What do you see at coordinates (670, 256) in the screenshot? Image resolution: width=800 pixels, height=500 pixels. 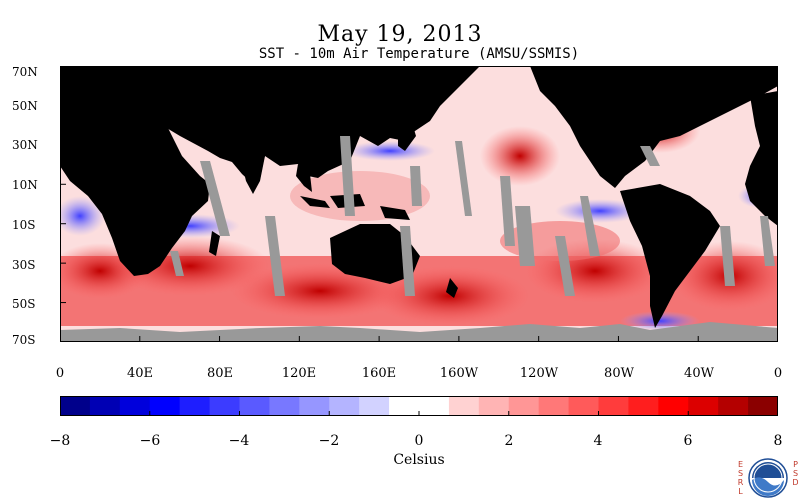 I see `south-america-land` at bounding box center [670, 256].